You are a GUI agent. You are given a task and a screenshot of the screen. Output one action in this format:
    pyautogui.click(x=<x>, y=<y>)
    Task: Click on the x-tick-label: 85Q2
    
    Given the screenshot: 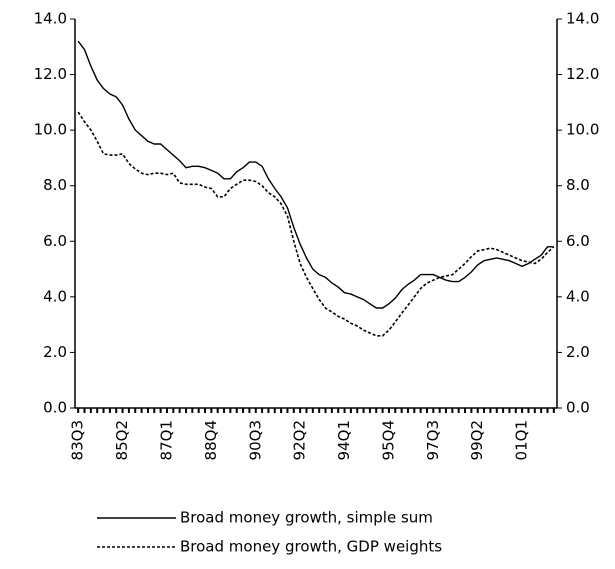 What is the action you would take?
    pyautogui.click(x=122, y=440)
    